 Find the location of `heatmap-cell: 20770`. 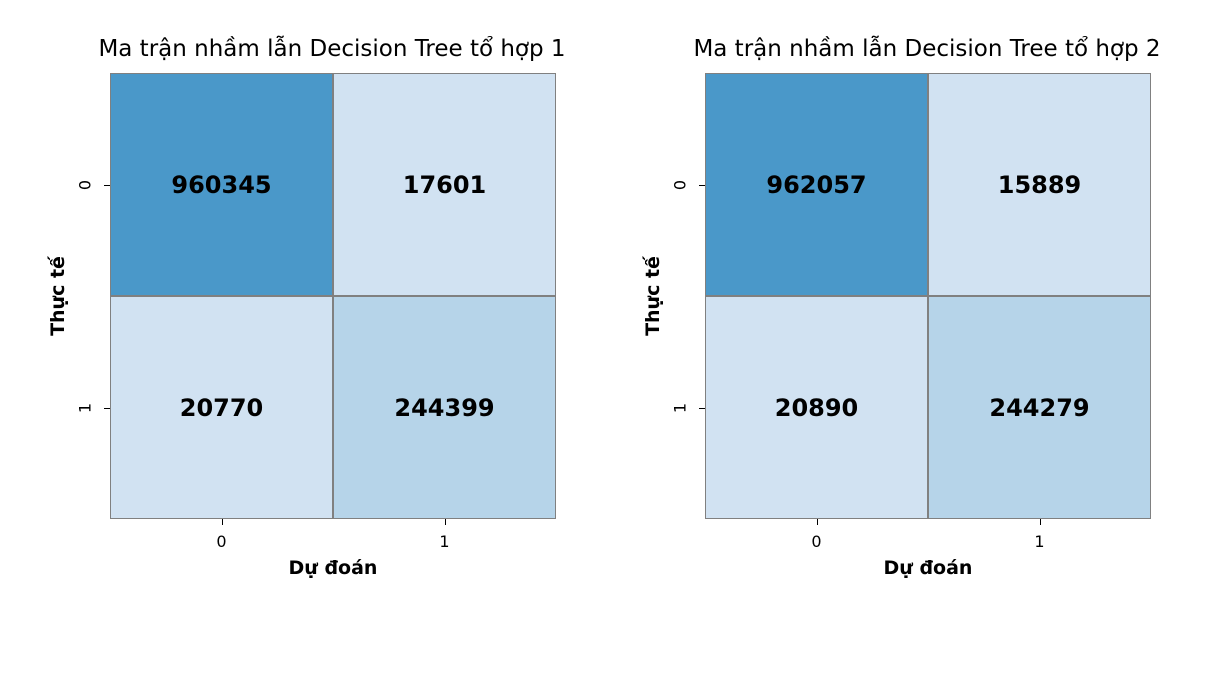

heatmap-cell: 20770 is located at coordinates (221, 407).